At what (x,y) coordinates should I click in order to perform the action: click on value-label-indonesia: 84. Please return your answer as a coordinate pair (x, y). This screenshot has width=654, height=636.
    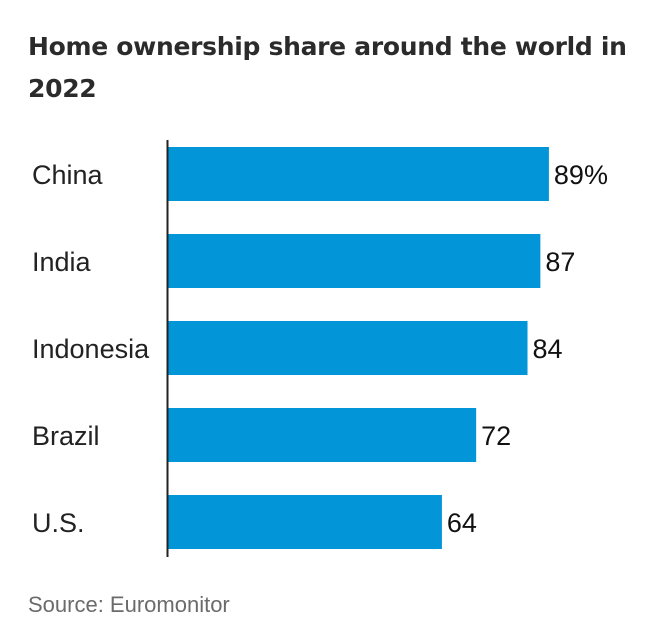
    Looking at the image, I should click on (548, 349).